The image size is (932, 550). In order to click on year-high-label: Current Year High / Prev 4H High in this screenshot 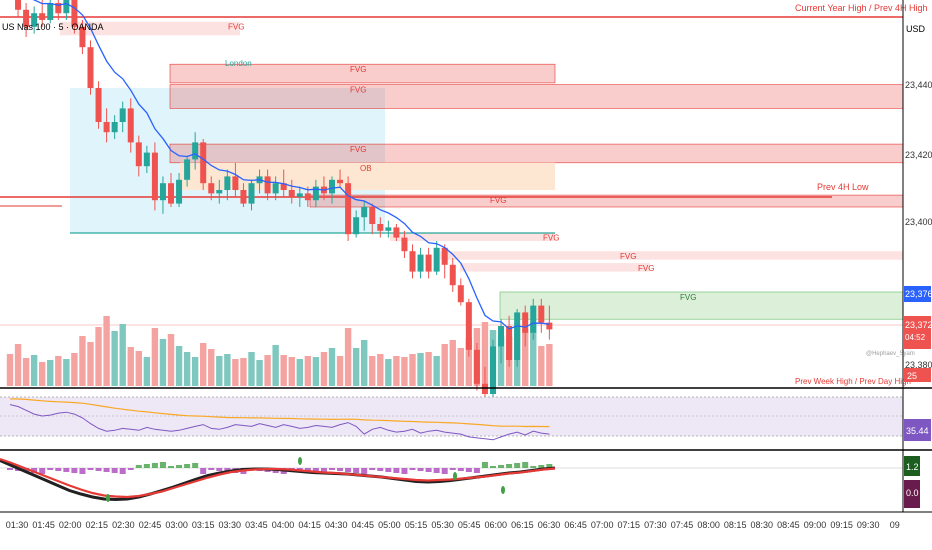, I will do `click(861, 8)`.